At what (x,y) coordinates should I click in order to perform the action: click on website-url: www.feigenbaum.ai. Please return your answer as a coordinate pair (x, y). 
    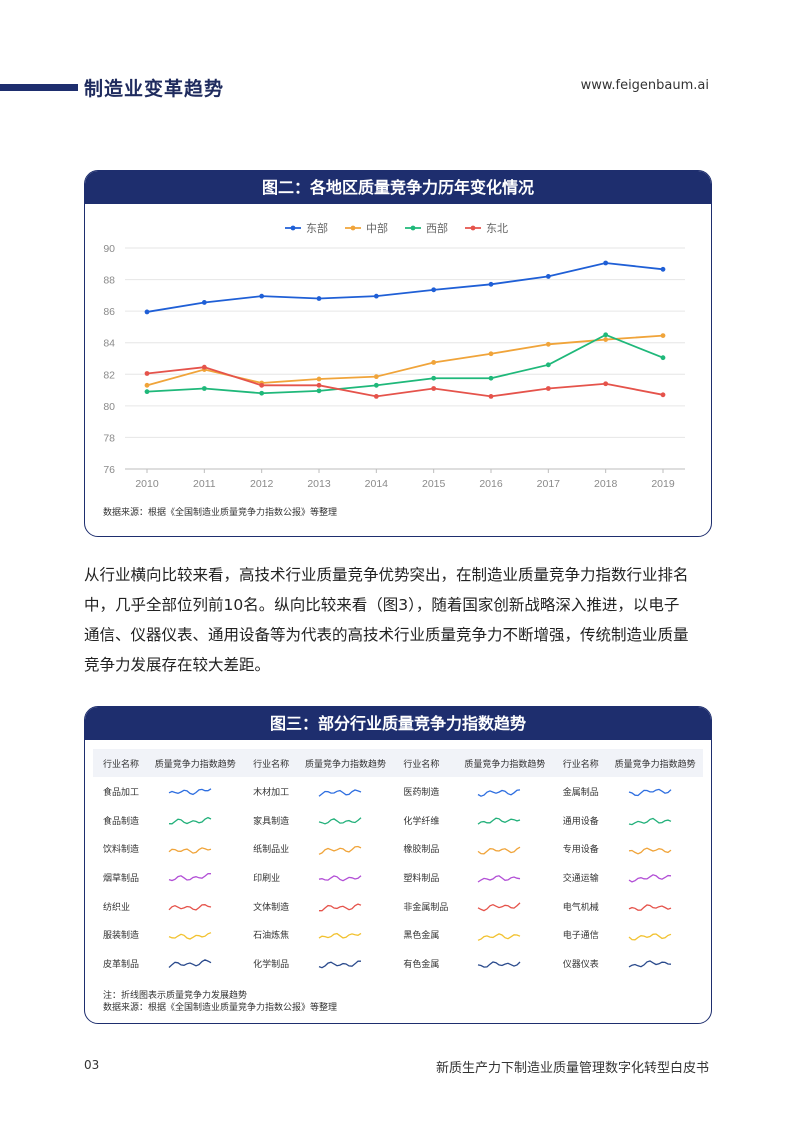
    Looking at the image, I should click on (644, 85).